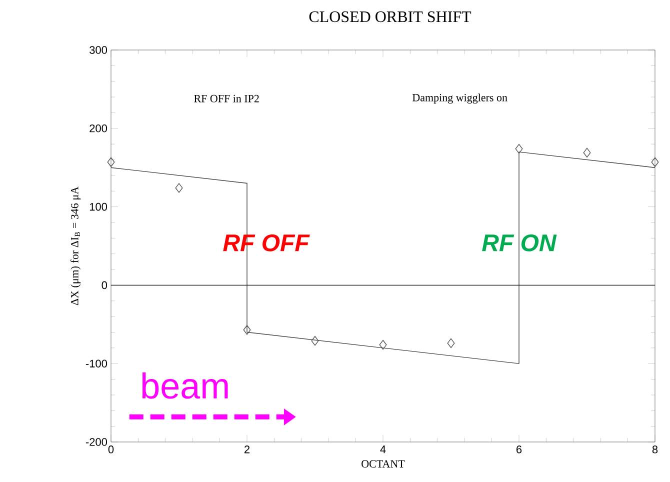  Describe the element at coordinates (460, 99) in the screenshot. I see `annotation: Damping wigglers on` at that location.